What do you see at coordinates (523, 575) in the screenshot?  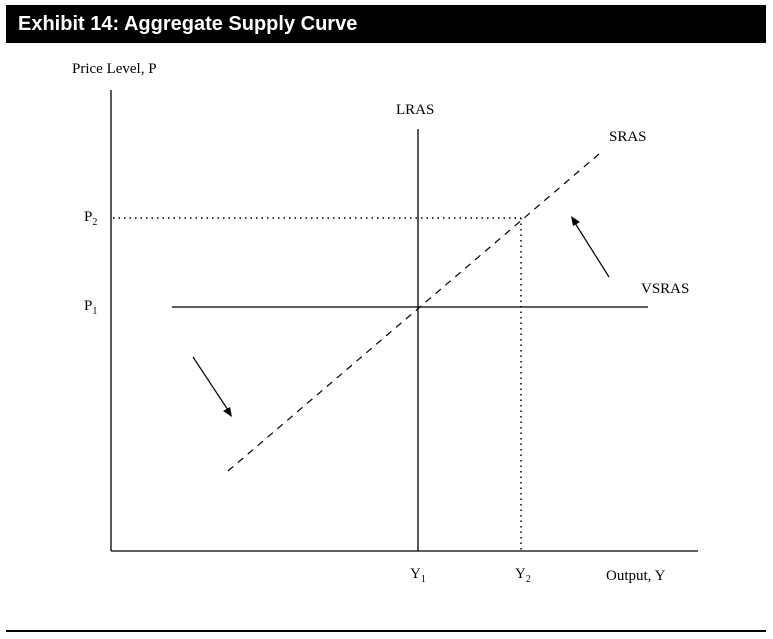 I see `y2-label: Y2` at bounding box center [523, 575].